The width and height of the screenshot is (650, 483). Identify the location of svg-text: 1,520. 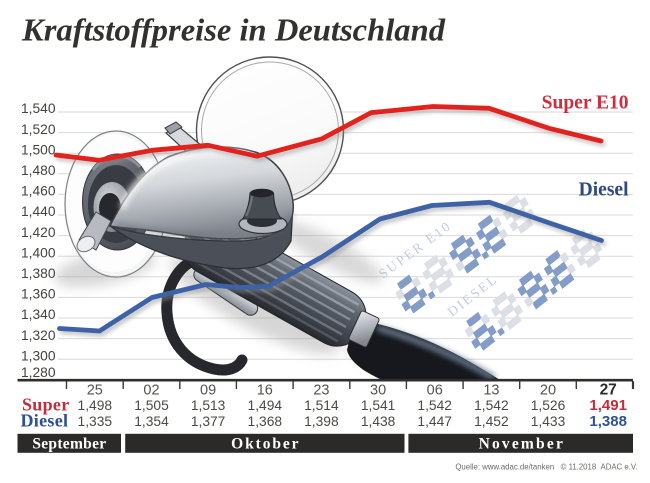
(38, 129).